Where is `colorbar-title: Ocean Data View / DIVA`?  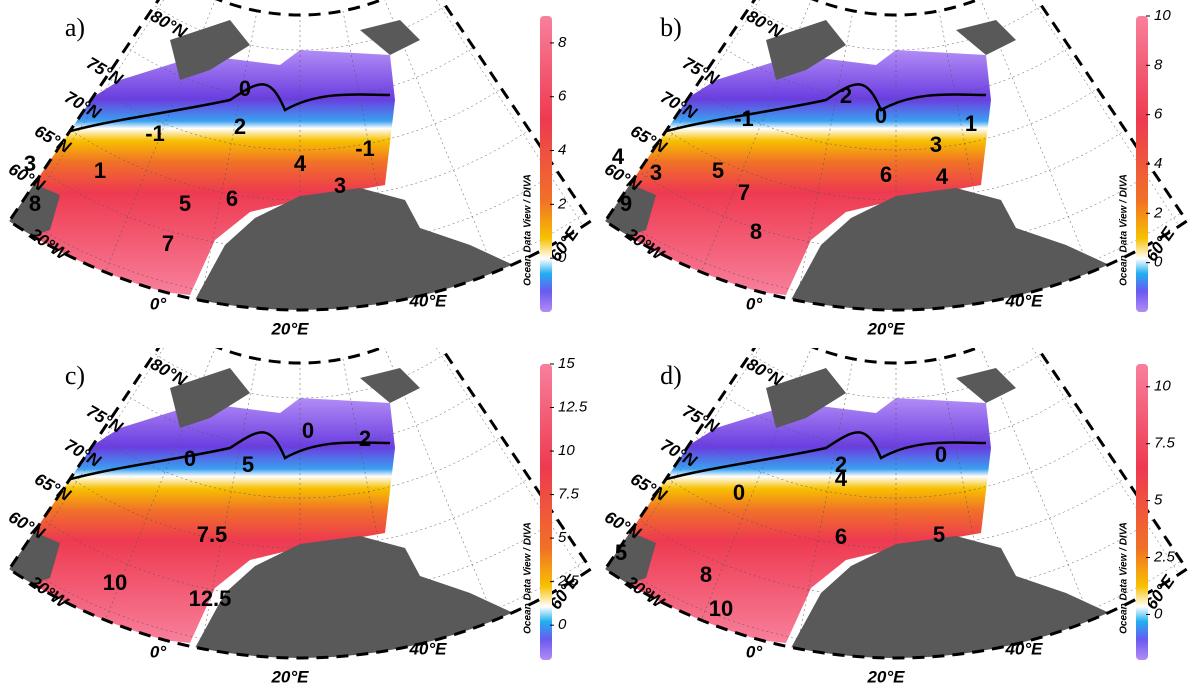 colorbar-title: Ocean Data View / DIVA is located at coordinates (1124, 230).